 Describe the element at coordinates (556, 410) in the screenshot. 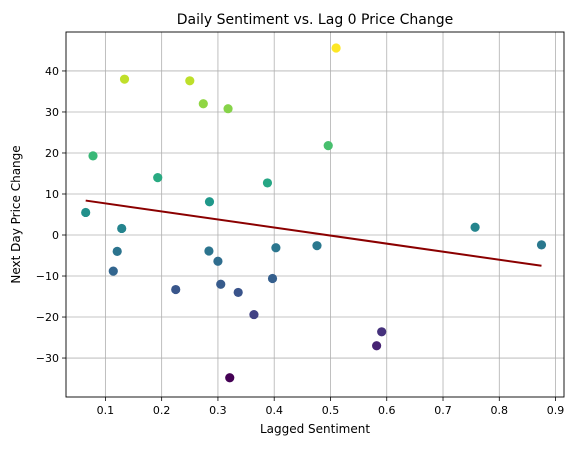

I see `x-tick-label: 0.9` at that location.